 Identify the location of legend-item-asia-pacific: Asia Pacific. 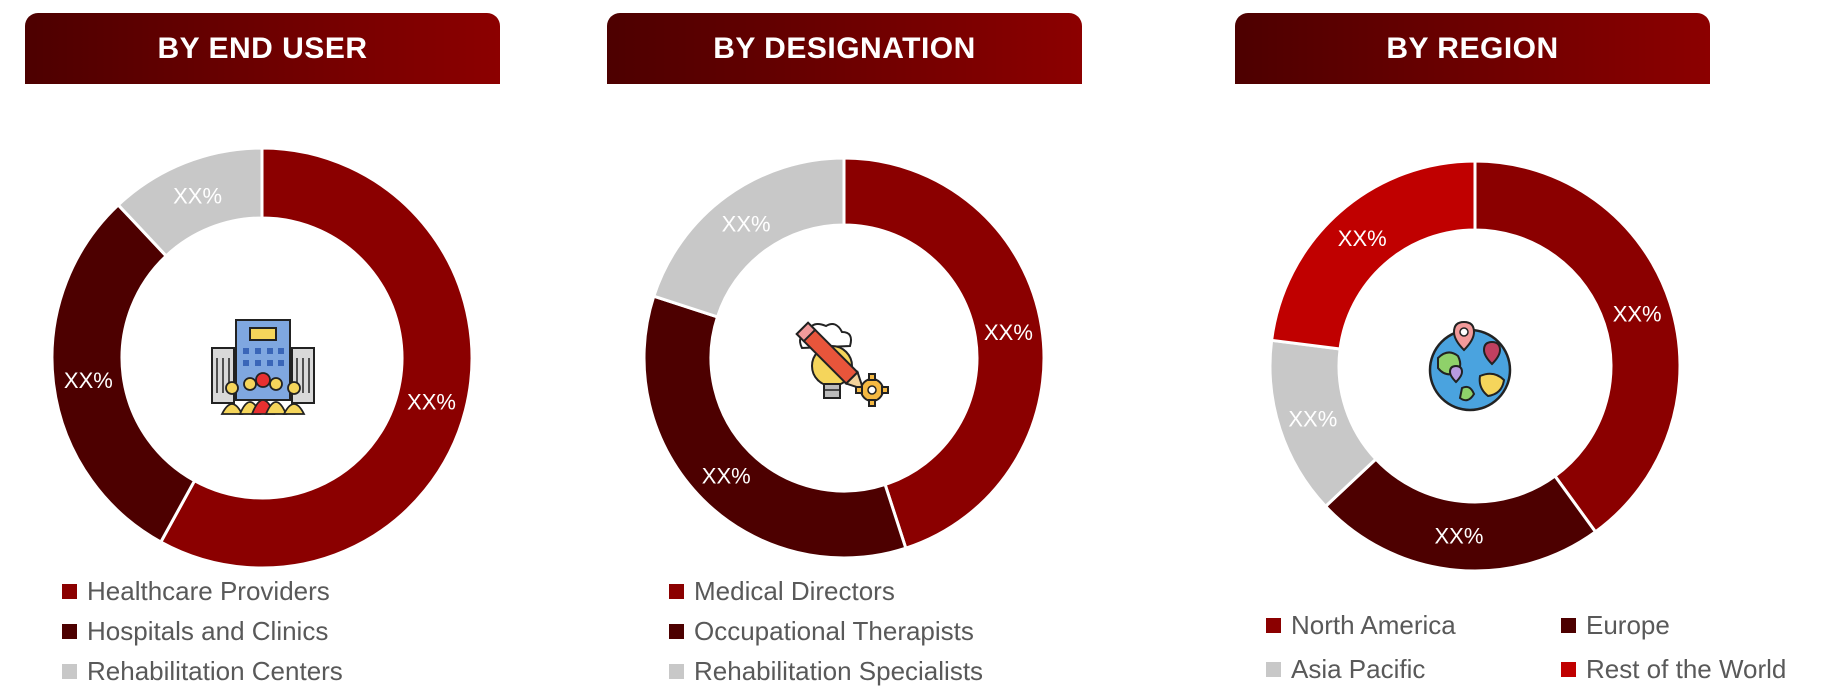
(1413, 669).